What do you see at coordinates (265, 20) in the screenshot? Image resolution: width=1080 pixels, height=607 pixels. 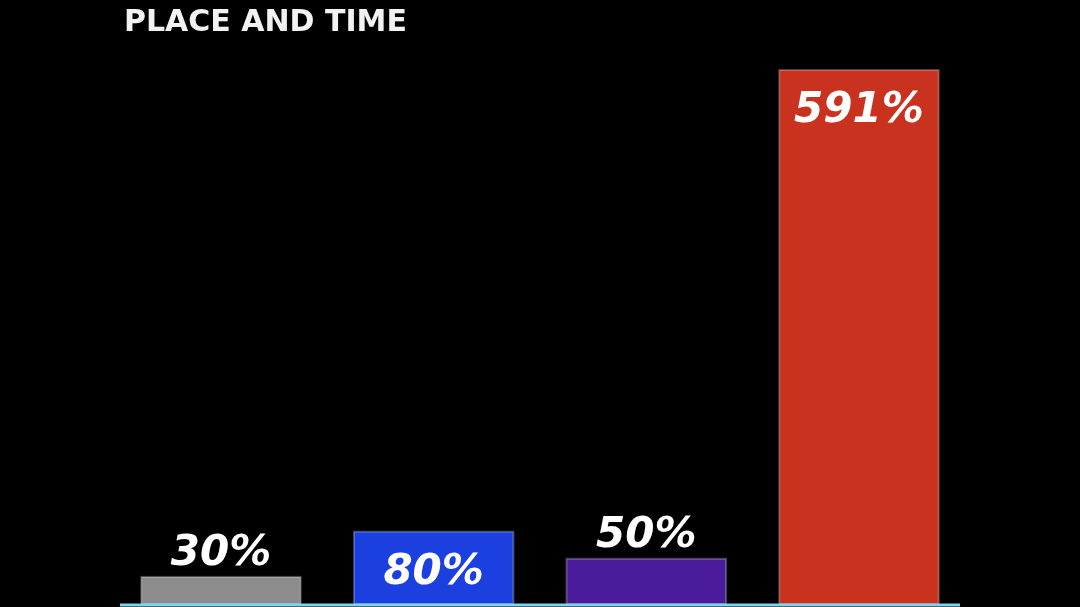 I see `chart-title: PLACE AND TIME` at bounding box center [265, 20].